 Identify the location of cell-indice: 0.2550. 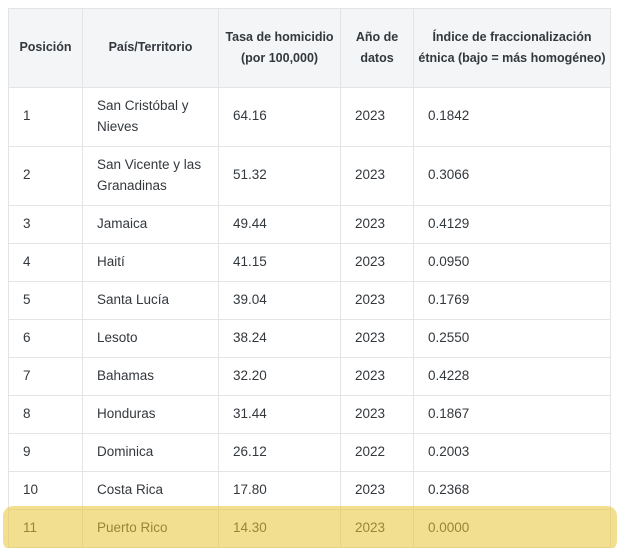
(512, 338).